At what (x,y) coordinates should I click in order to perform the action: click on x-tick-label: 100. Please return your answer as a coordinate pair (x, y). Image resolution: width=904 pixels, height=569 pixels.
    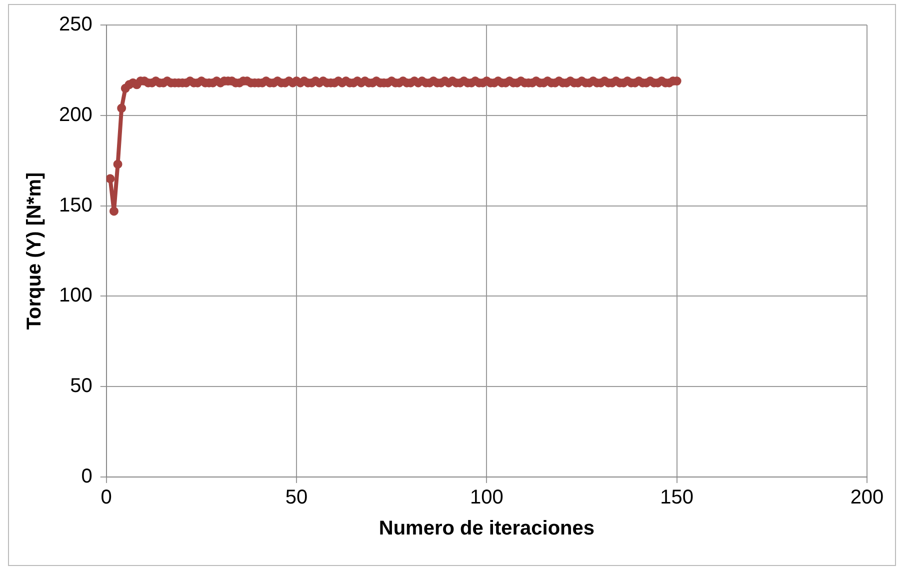
    Looking at the image, I should click on (487, 497).